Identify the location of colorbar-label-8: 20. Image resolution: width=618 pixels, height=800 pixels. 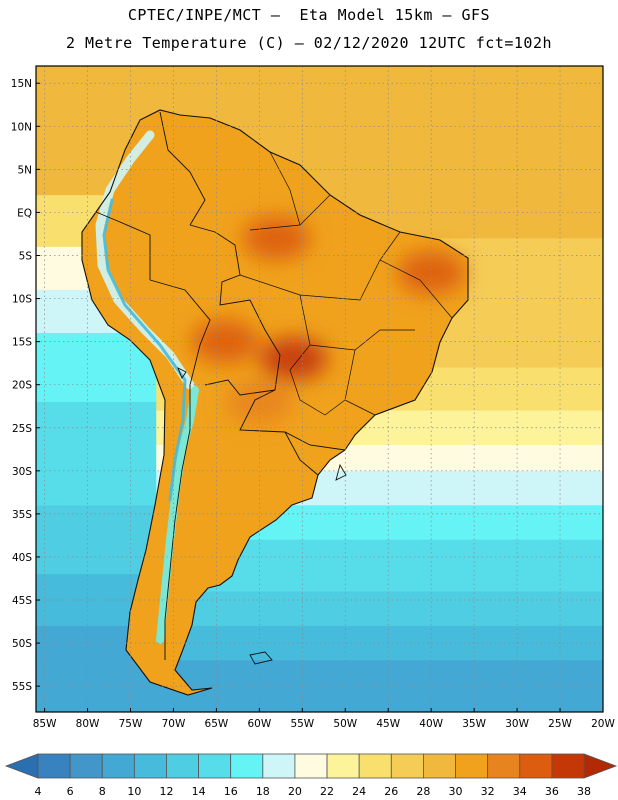
(295, 791).